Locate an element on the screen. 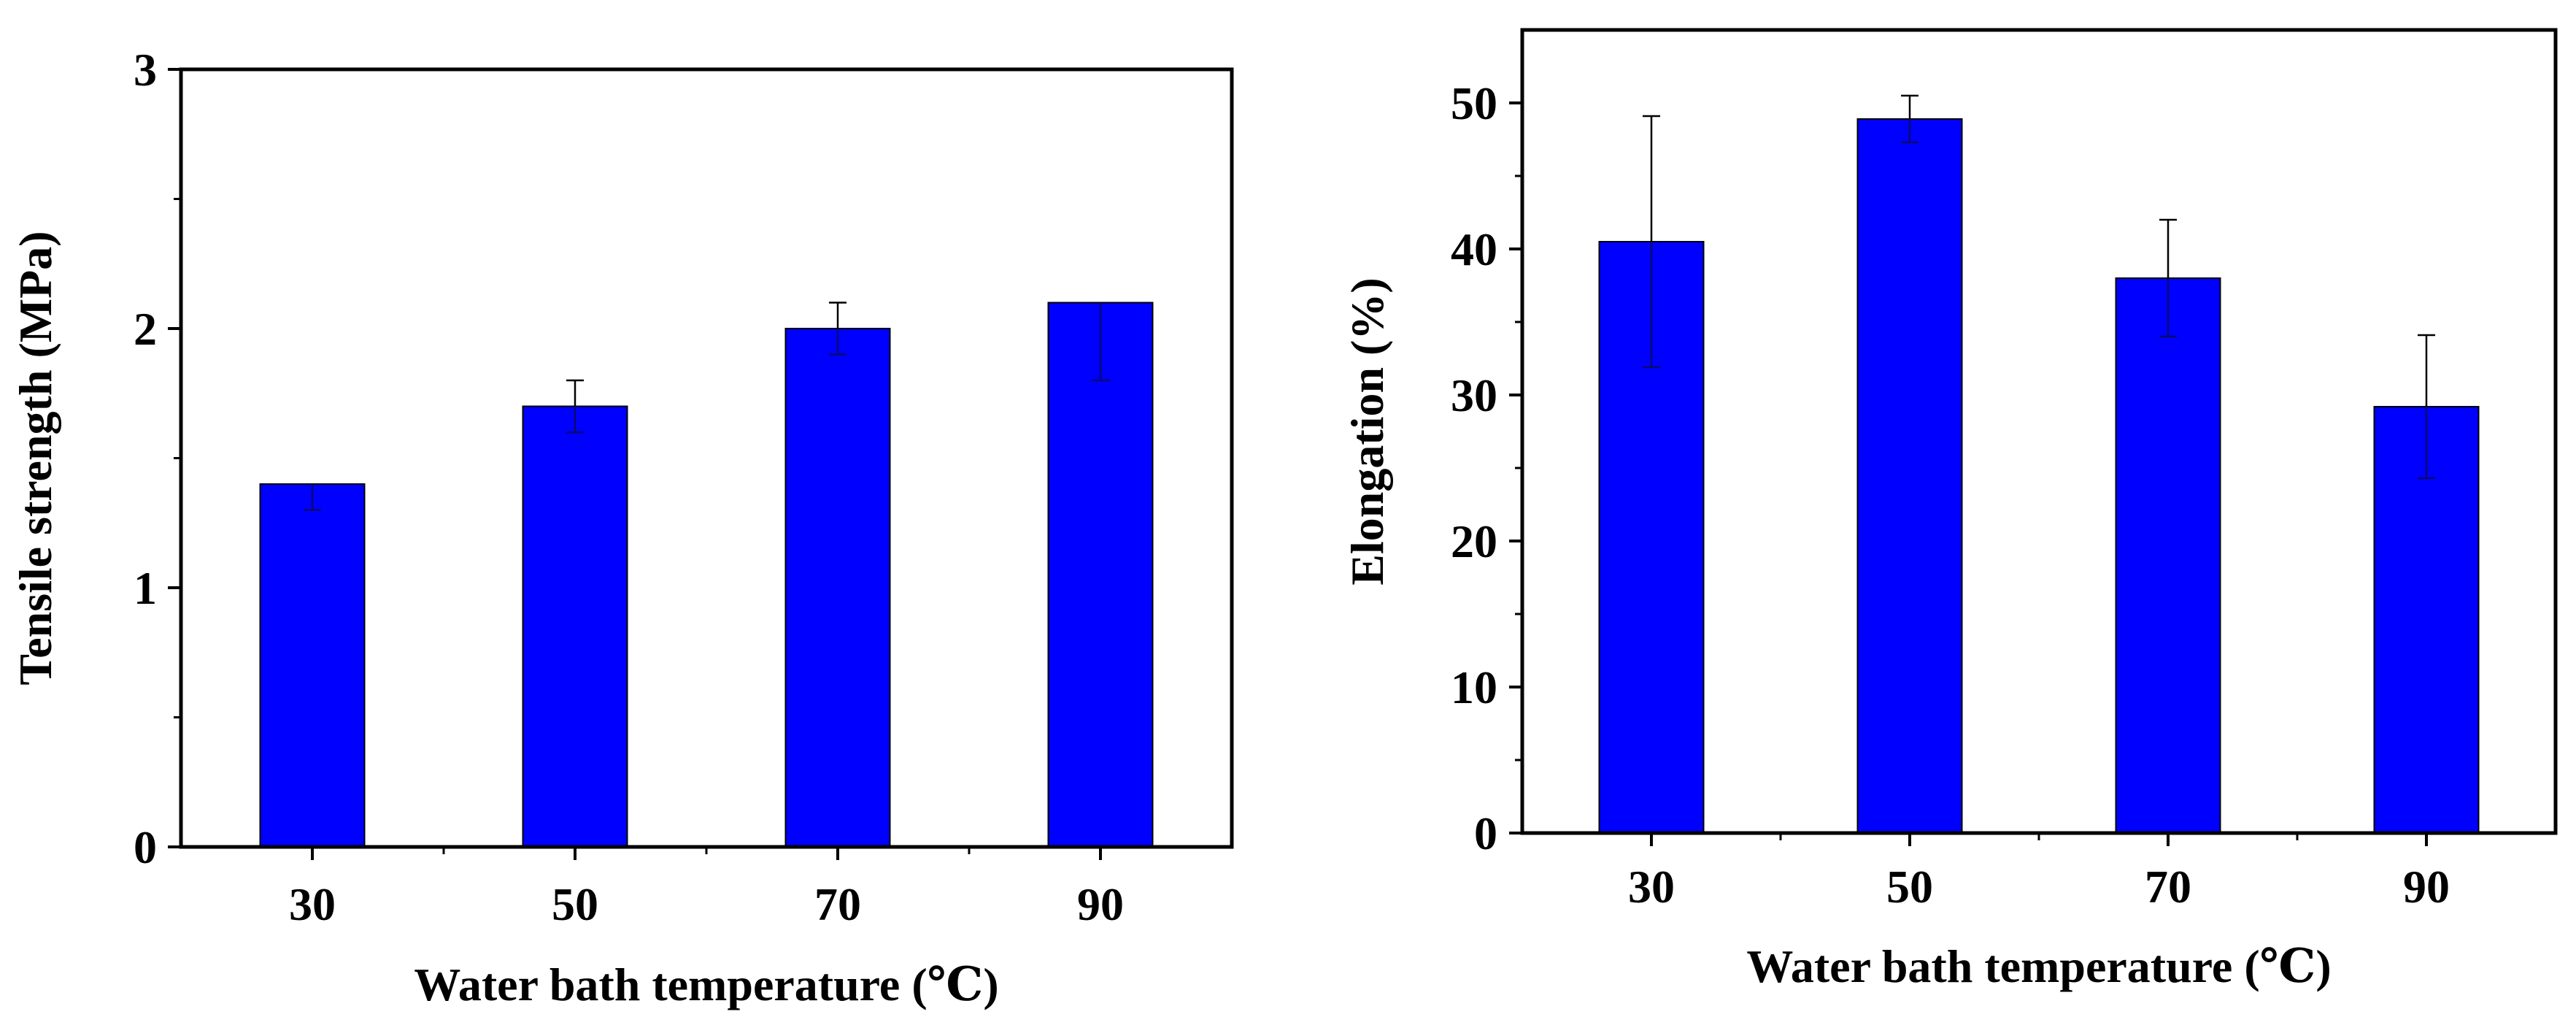 This screenshot has height=1036, width=2576. y-tick-label: 40 is located at coordinates (1474, 249).